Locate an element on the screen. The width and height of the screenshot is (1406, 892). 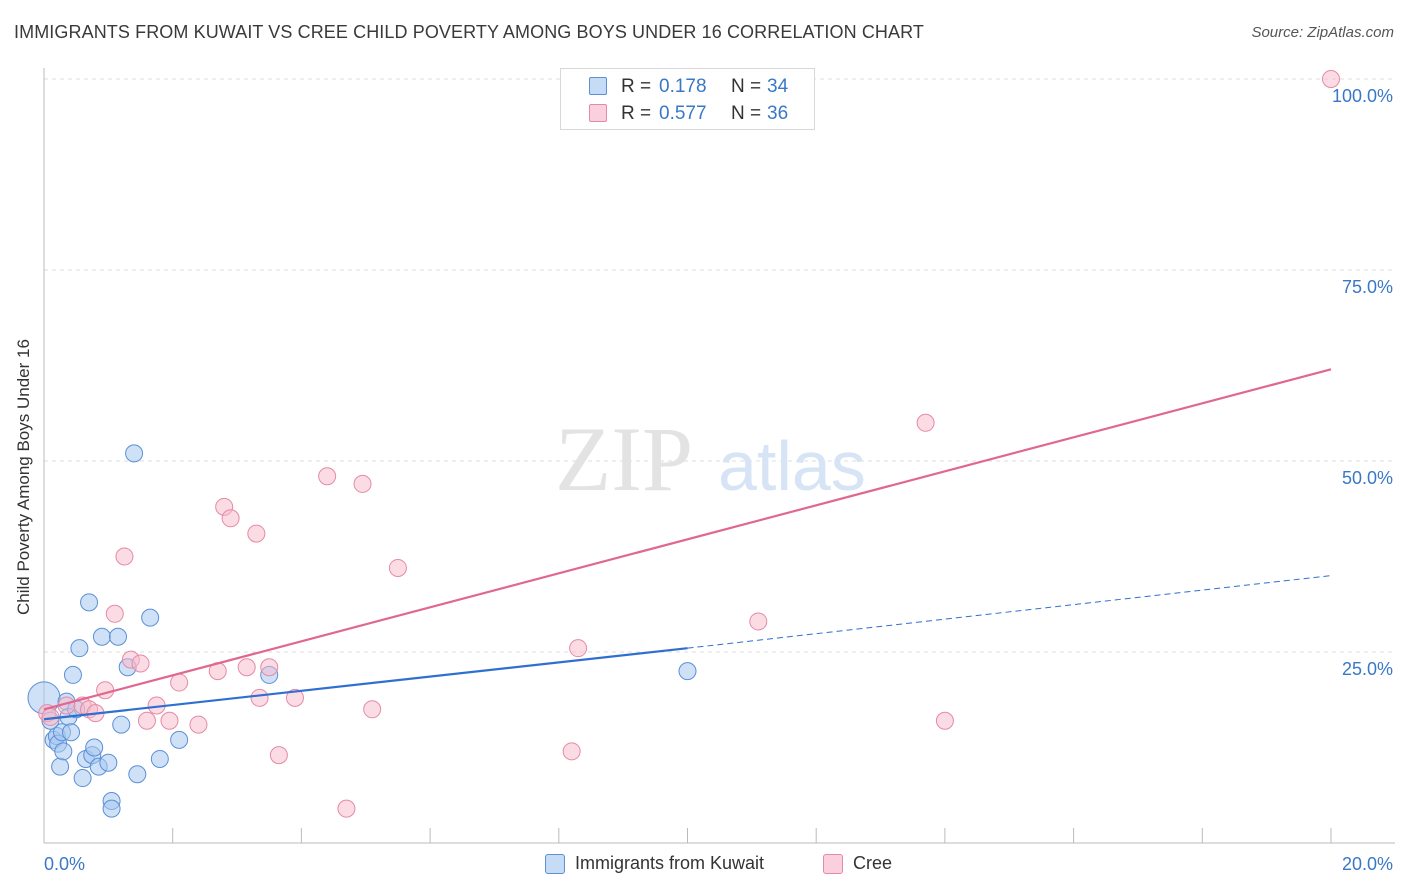
y-tick-label: 100.0% is located at coordinates (1362, 96).